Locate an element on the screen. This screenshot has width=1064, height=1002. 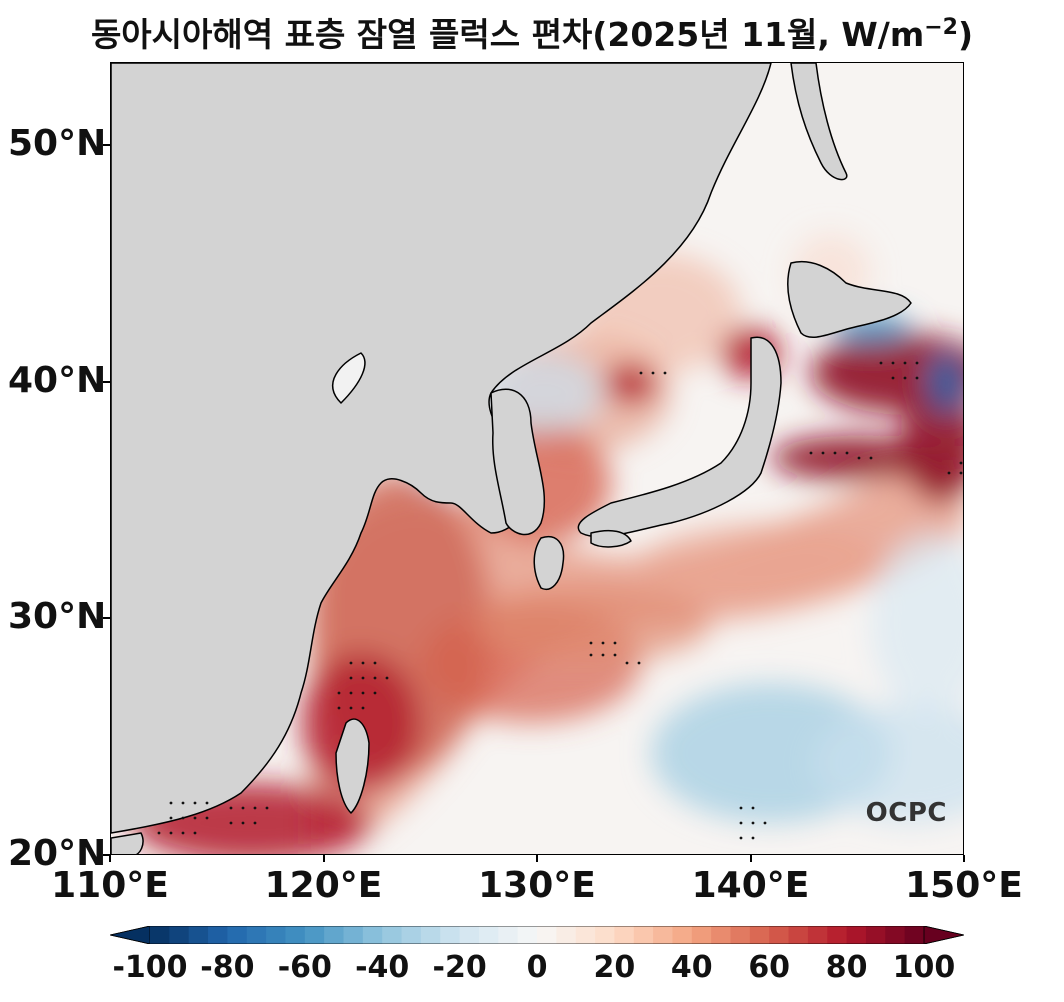
lat-tick-label: 20°N is located at coordinates (57, 853).